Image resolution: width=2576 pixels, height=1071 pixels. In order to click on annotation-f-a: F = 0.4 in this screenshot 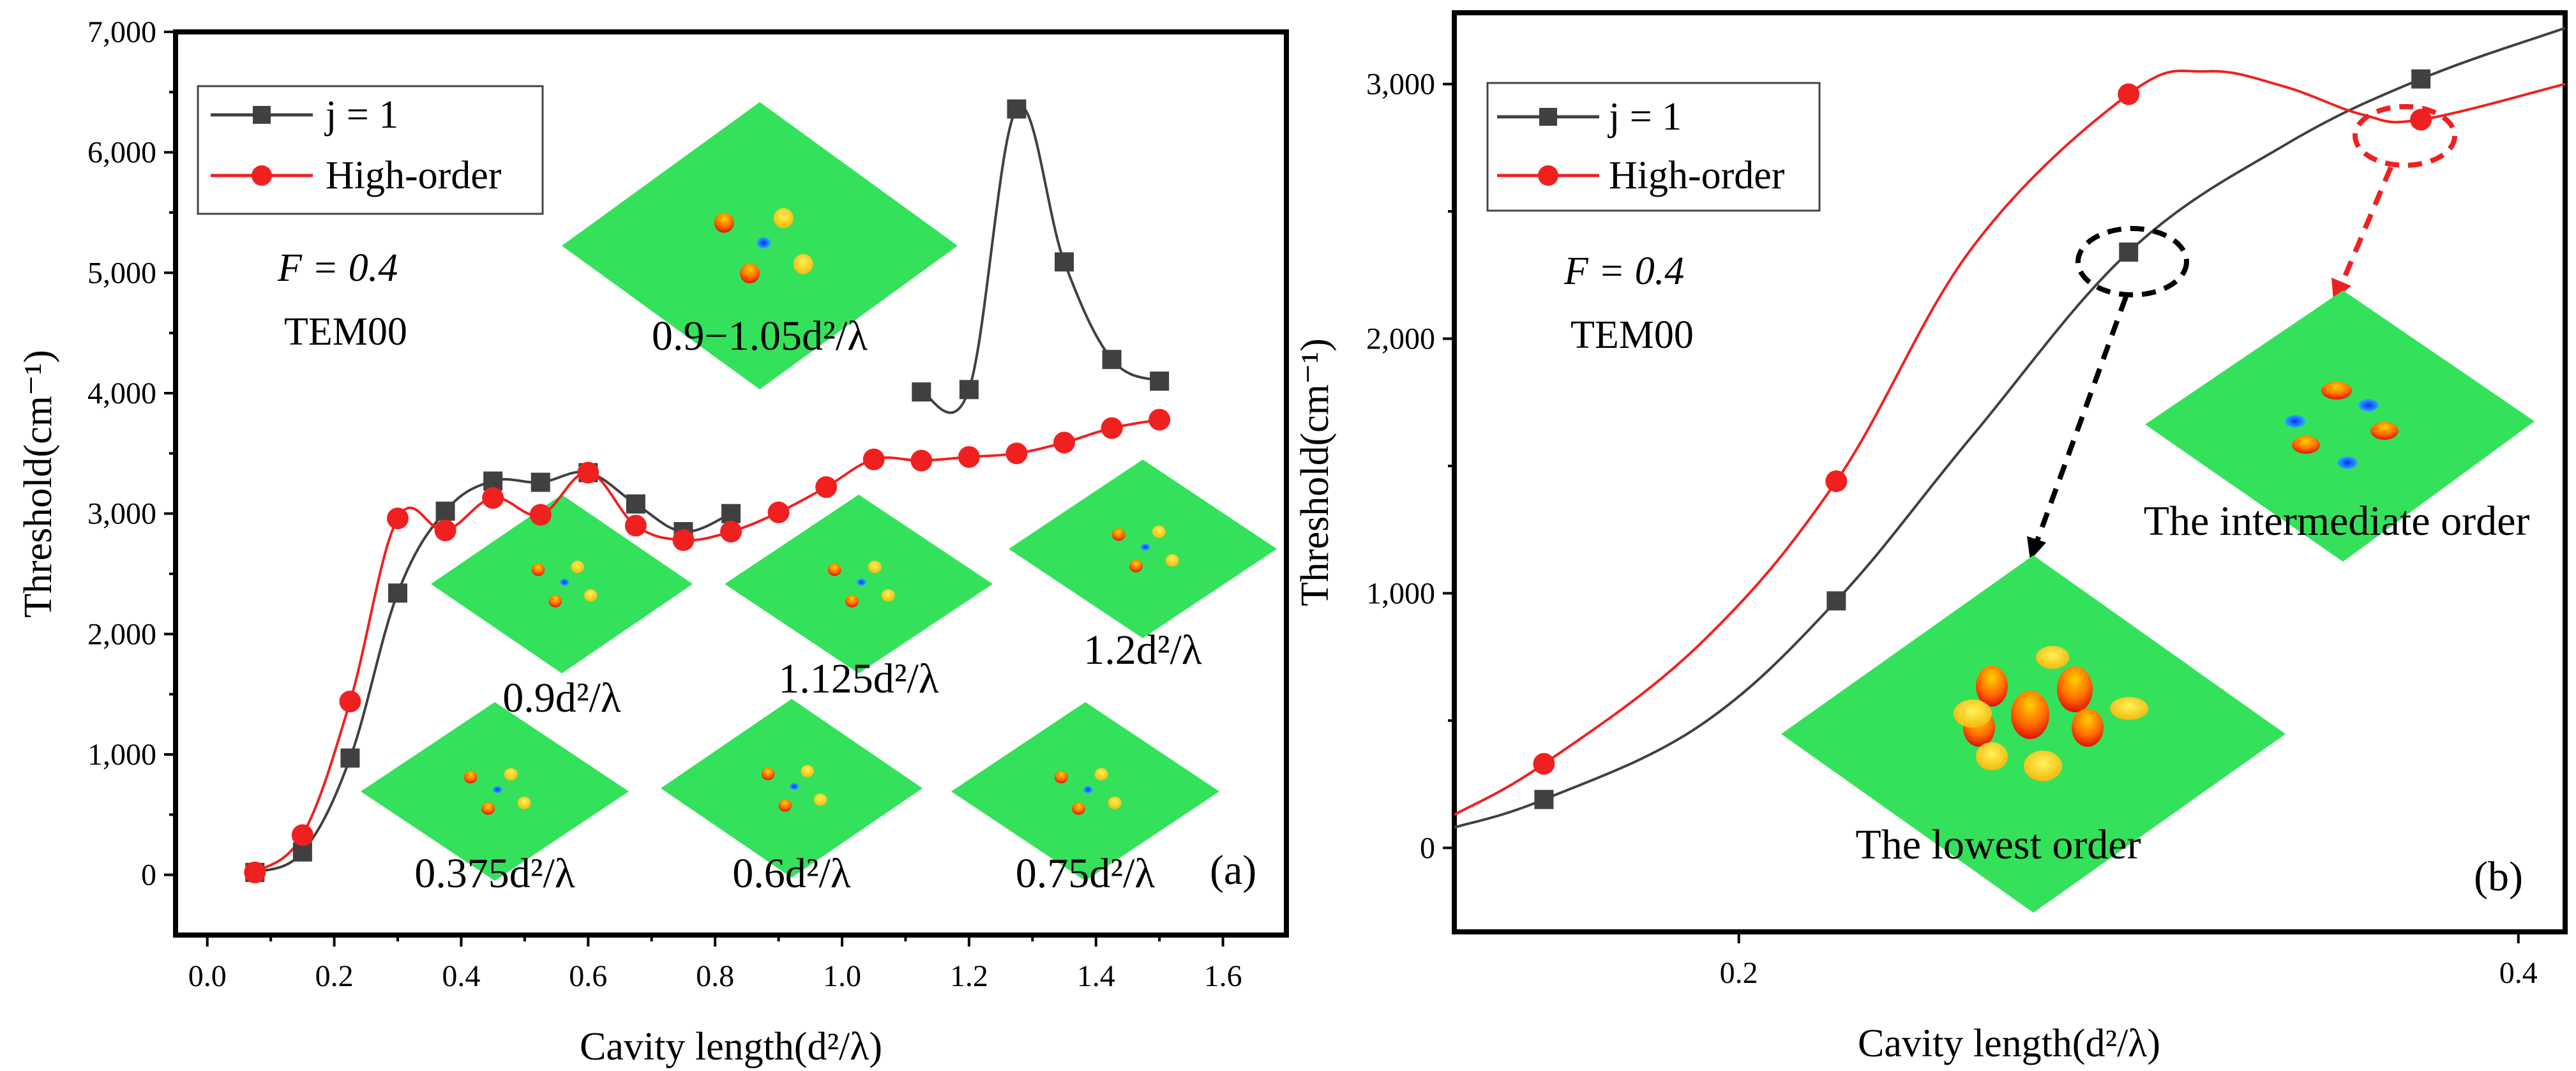, I will do `click(337, 268)`.